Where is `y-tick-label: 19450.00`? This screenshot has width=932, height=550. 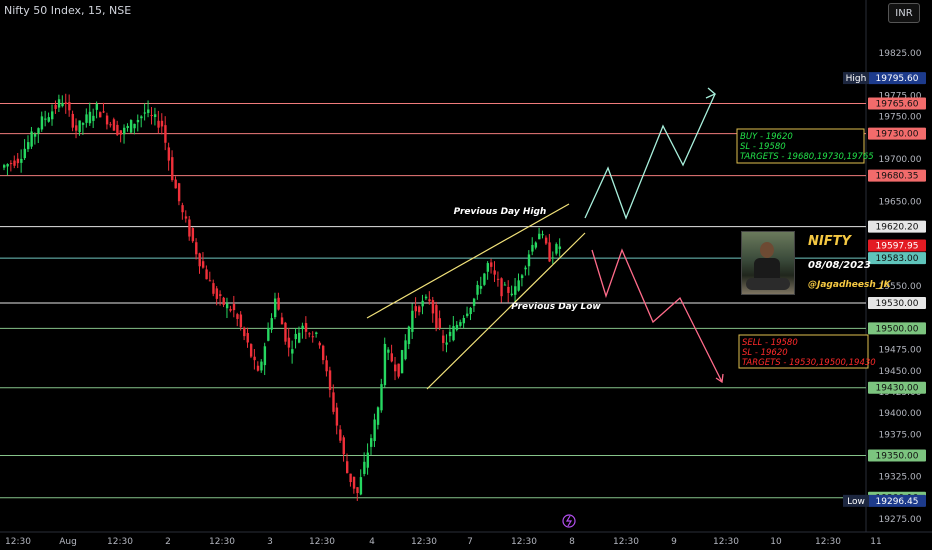
y-tick-label: 19450.00 is located at coordinates (900, 372).